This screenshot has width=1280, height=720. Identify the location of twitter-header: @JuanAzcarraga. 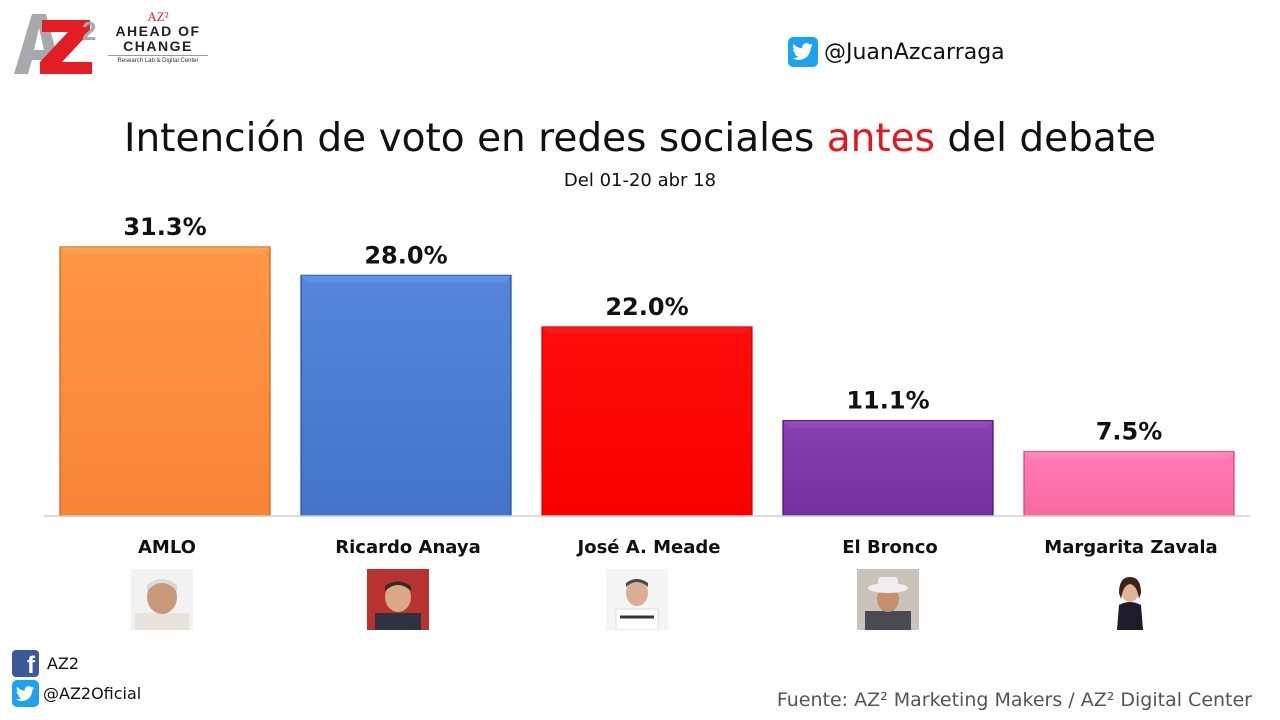
(896, 52).